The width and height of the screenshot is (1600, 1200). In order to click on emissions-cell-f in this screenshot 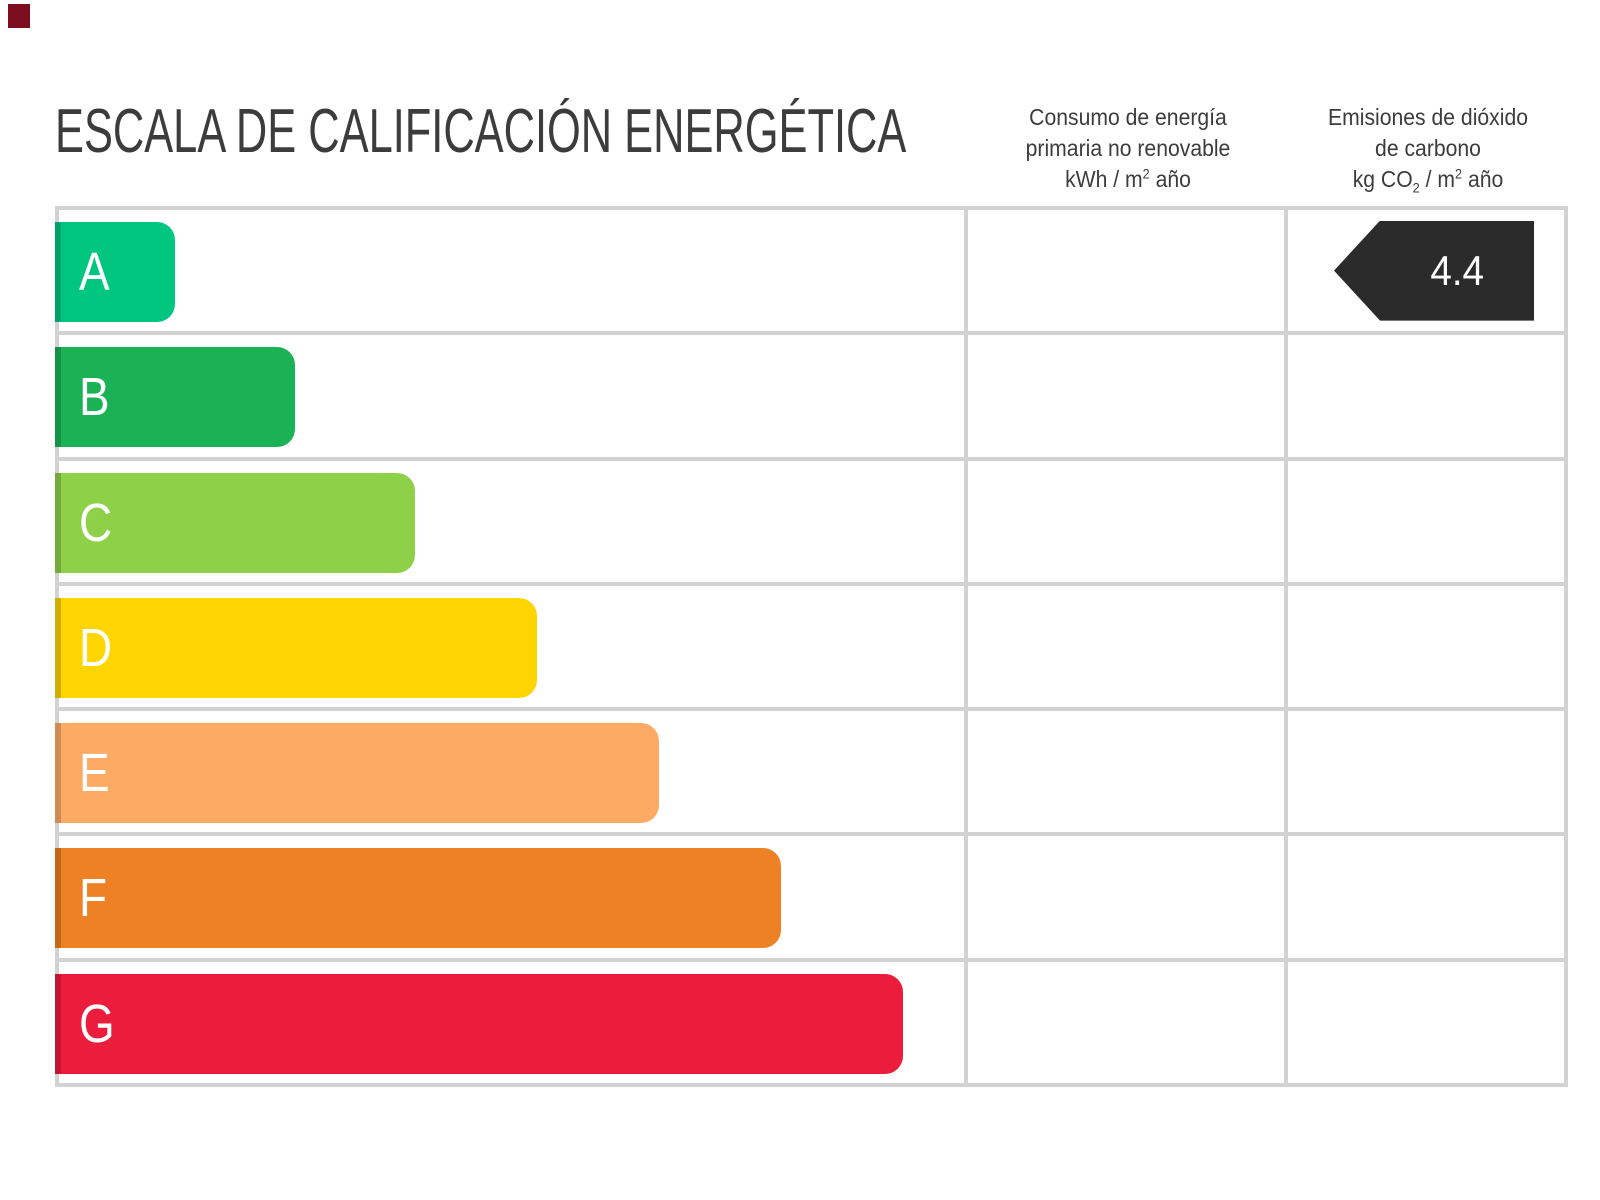, I will do `click(1426, 896)`.